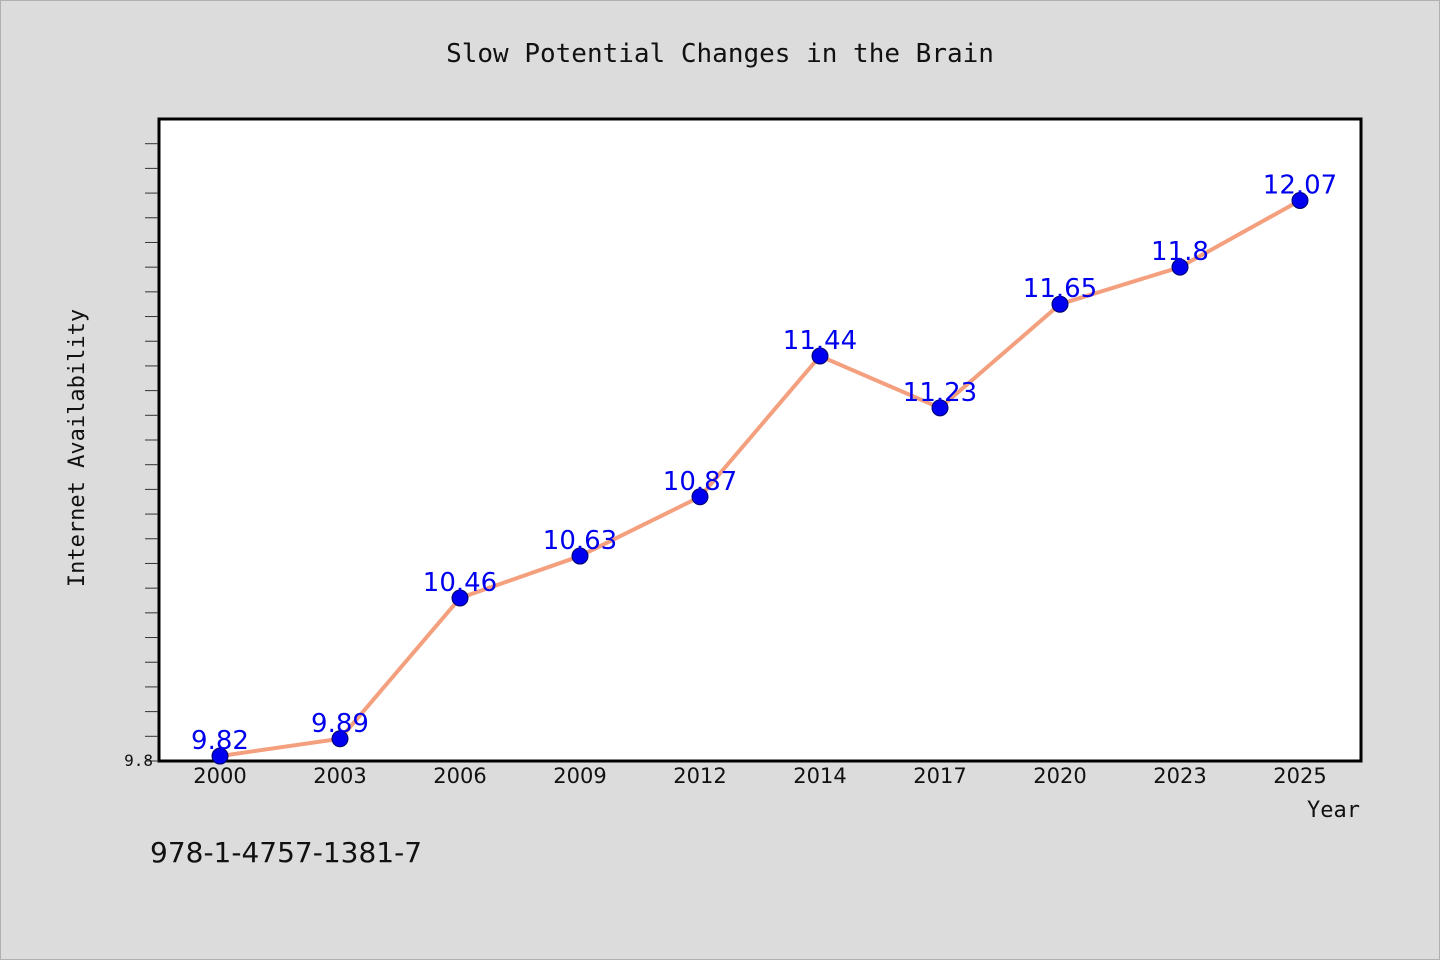  I want to click on y-axis, so click(151, 452).